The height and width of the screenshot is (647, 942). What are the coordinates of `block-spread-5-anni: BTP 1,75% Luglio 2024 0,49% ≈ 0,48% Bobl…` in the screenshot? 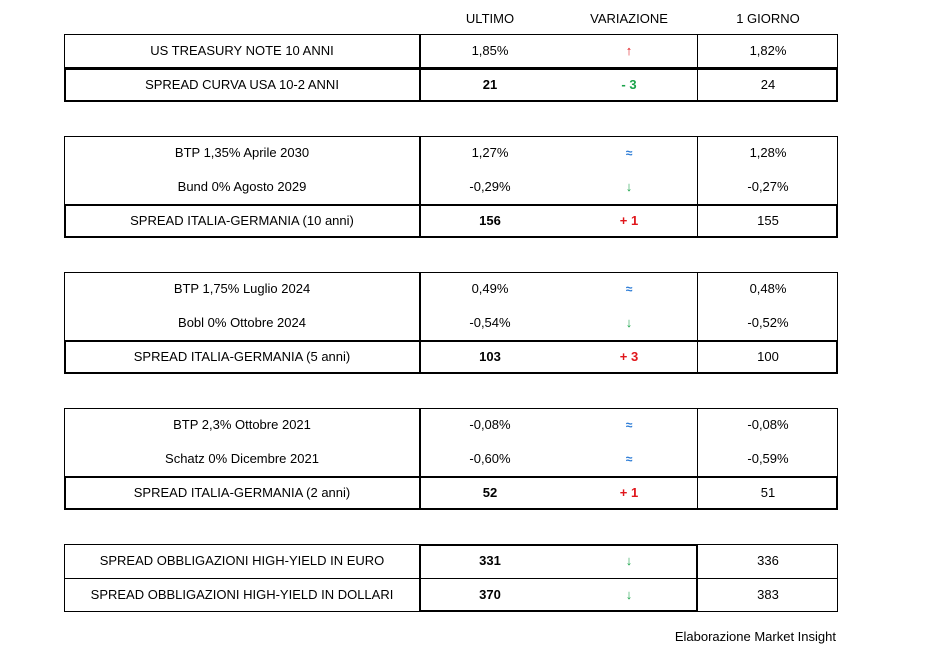 It's located at (451, 323).